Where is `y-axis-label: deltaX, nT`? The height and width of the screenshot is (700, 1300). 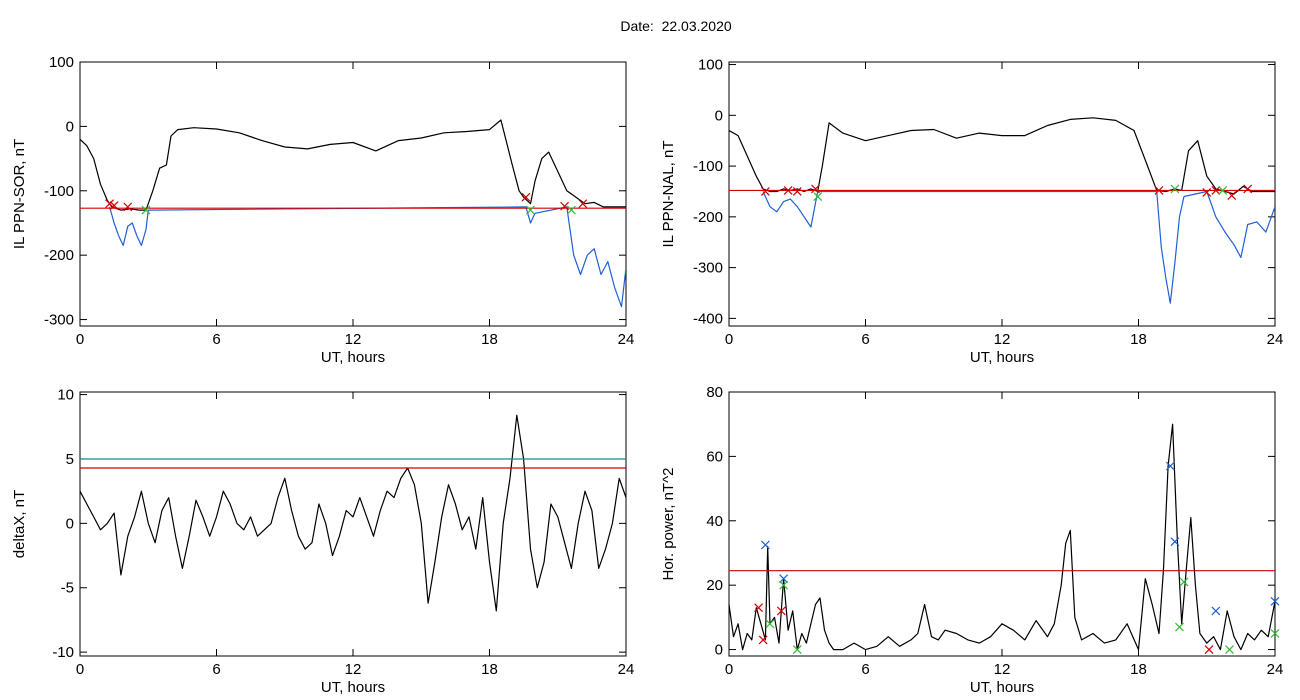
y-axis-label: deltaX, nT is located at coordinates (19, 524).